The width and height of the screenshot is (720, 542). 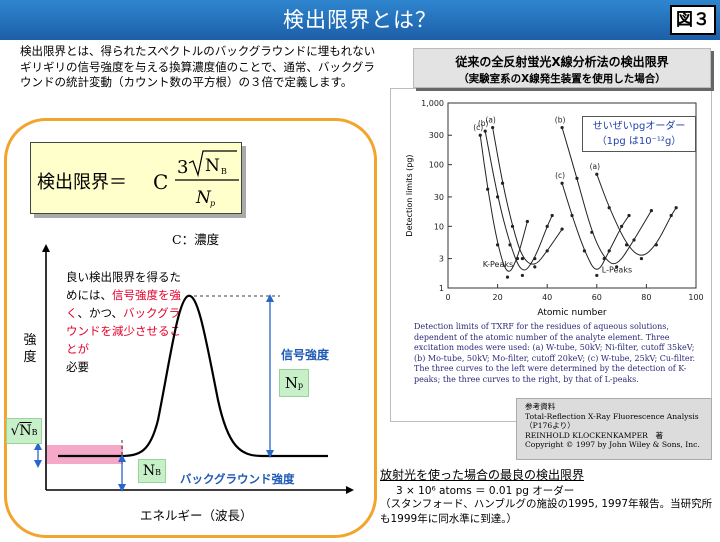 I want to click on formula-numerator-sub: B, so click(x=224, y=171).